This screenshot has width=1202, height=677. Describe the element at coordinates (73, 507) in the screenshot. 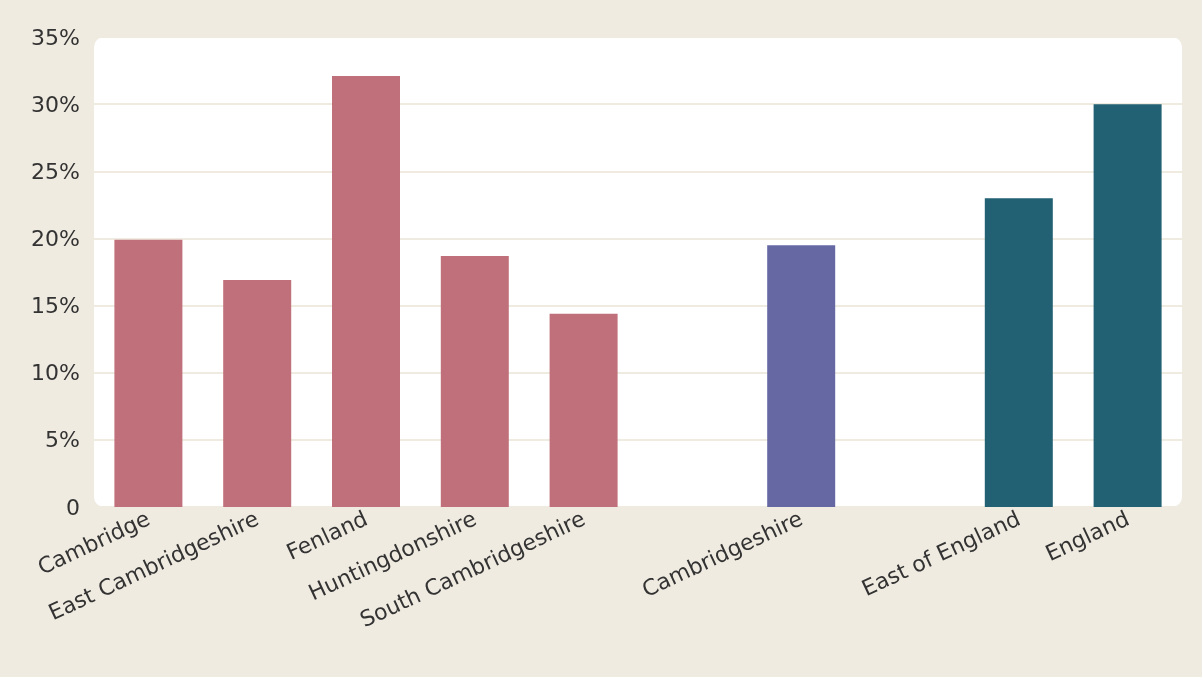

I see `y-tick-label: 0` at that location.